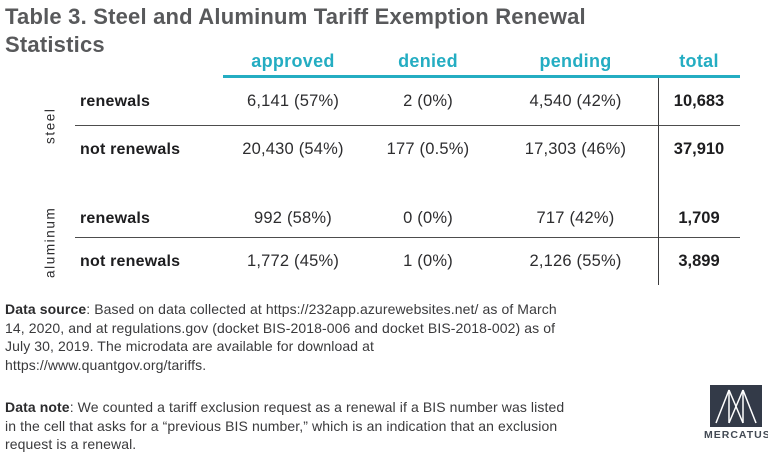  What do you see at coordinates (699, 64) in the screenshot?
I see `column-header-total: total` at bounding box center [699, 64].